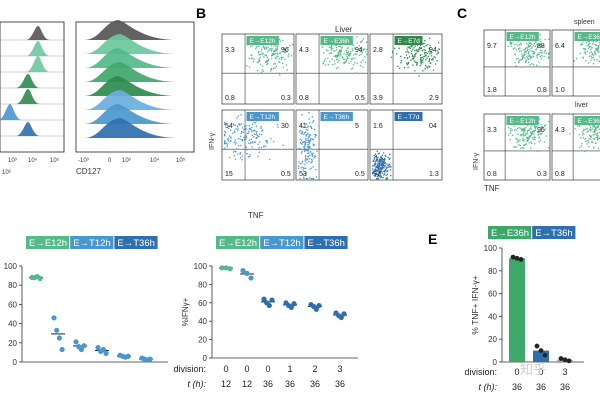  Describe the element at coordinates (226, 384) in the screenshot. I see `time-value: 12` at that location.